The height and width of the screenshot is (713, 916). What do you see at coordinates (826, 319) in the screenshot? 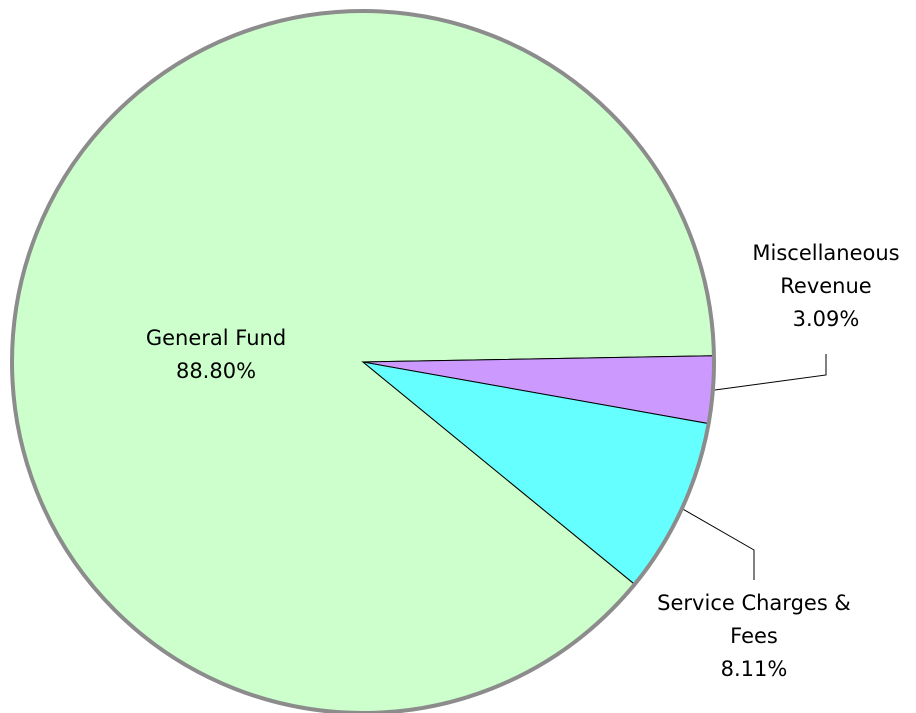
I see `slice-percent: 3.09%` at bounding box center [826, 319].